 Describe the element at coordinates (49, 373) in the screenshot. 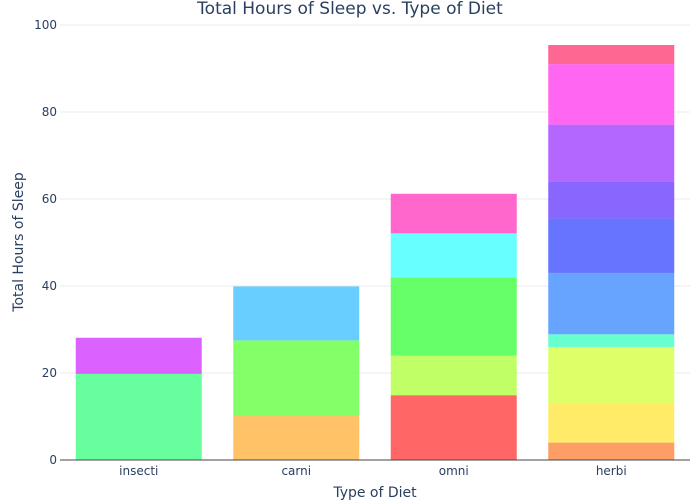

I see `y-tick-label: 20` at that location.